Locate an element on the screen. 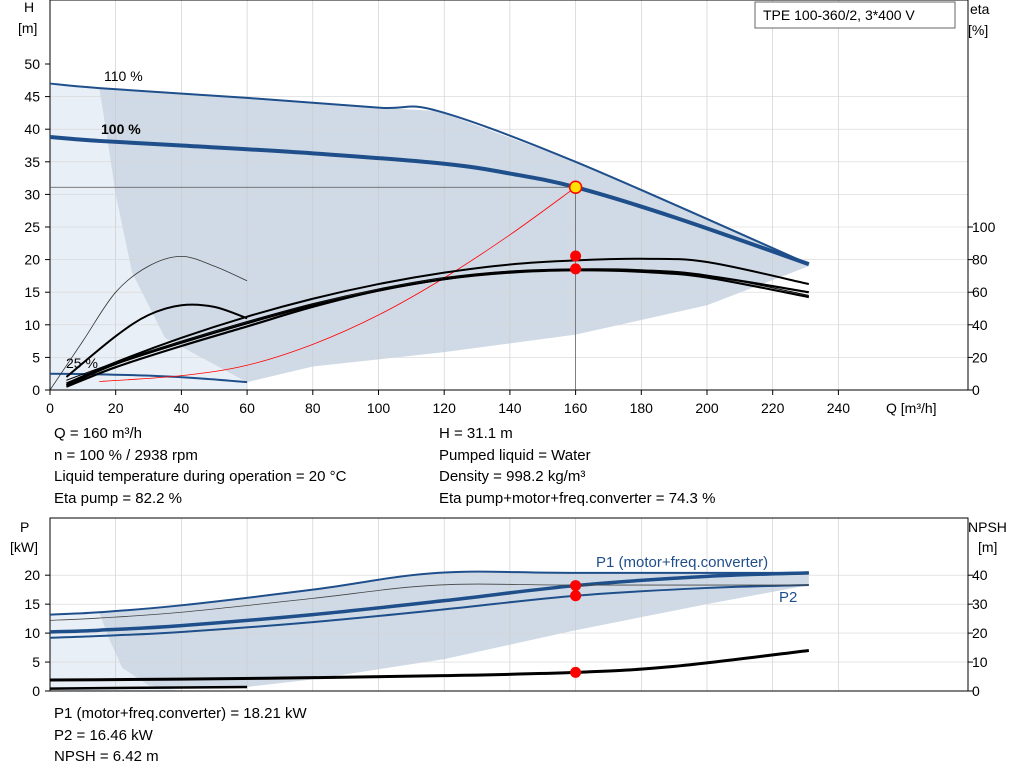  info-p2: P2 = 16.46 kW is located at coordinates (103, 735).